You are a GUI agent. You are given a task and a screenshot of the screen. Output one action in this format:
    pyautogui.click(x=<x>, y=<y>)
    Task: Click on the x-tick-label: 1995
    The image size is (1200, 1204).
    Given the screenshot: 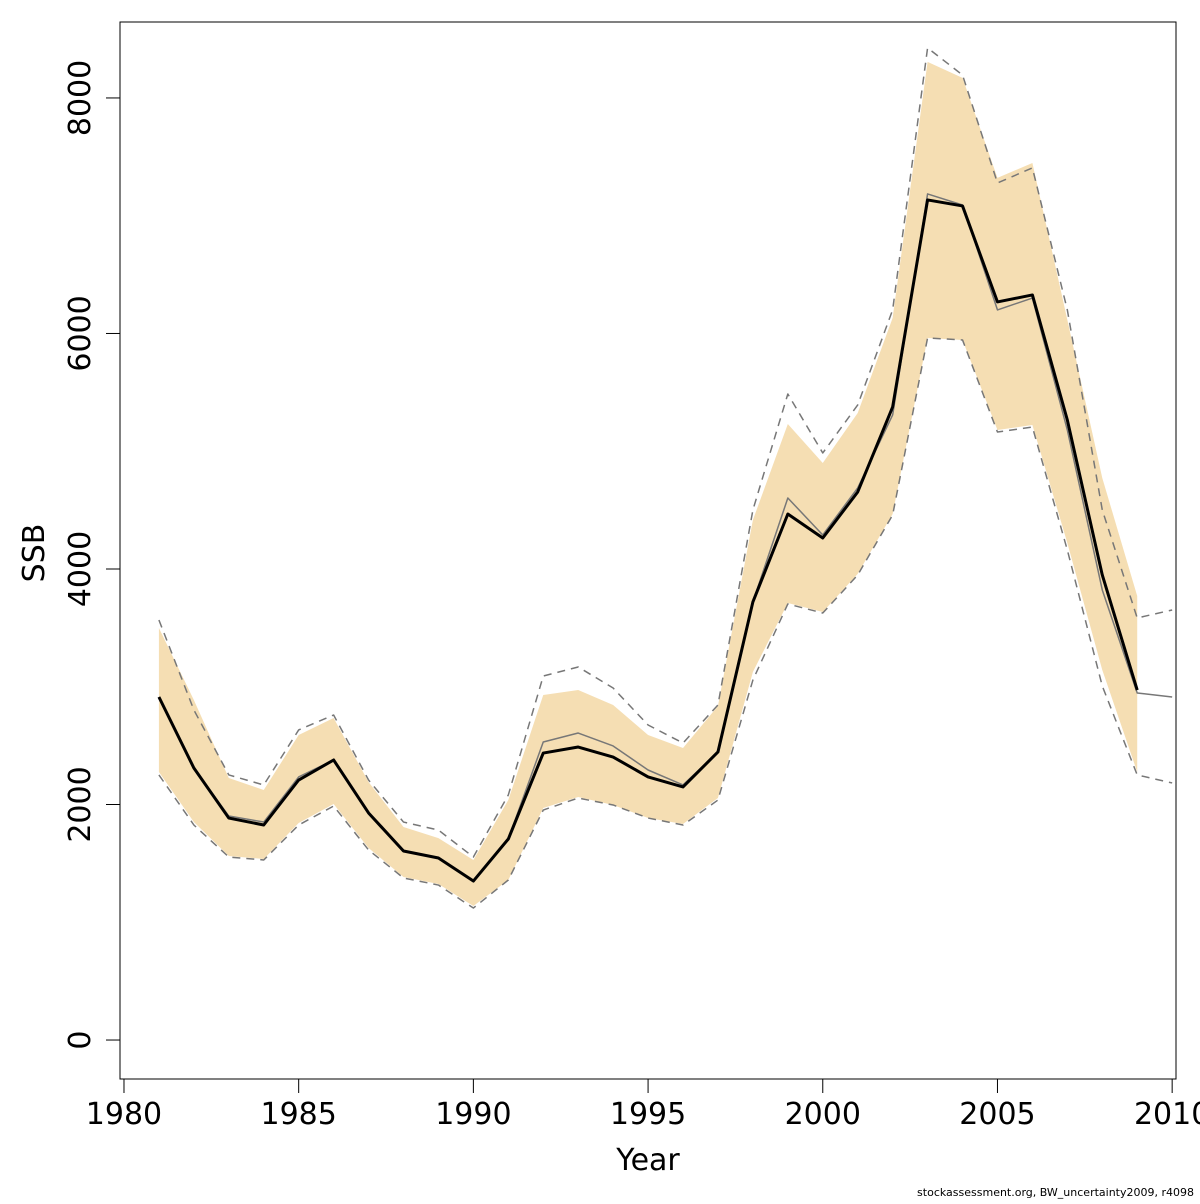 What is the action you would take?
    pyautogui.click(x=648, y=1114)
    